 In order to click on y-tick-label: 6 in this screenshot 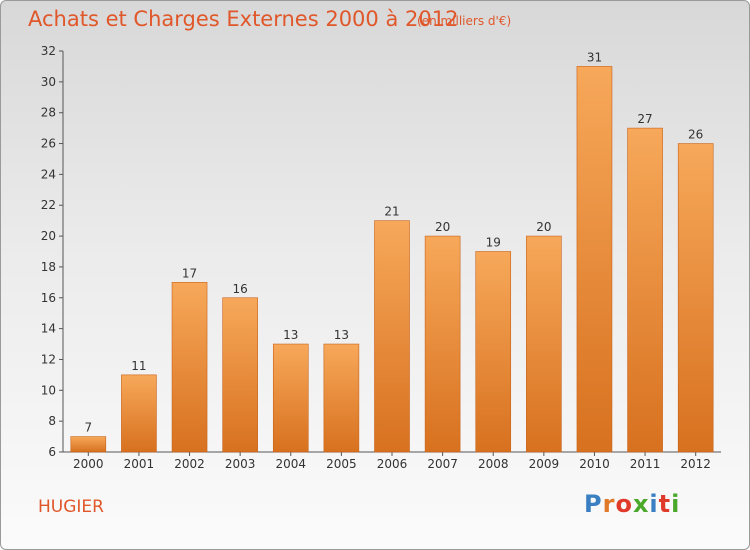, I will do `click(52, 452)`.